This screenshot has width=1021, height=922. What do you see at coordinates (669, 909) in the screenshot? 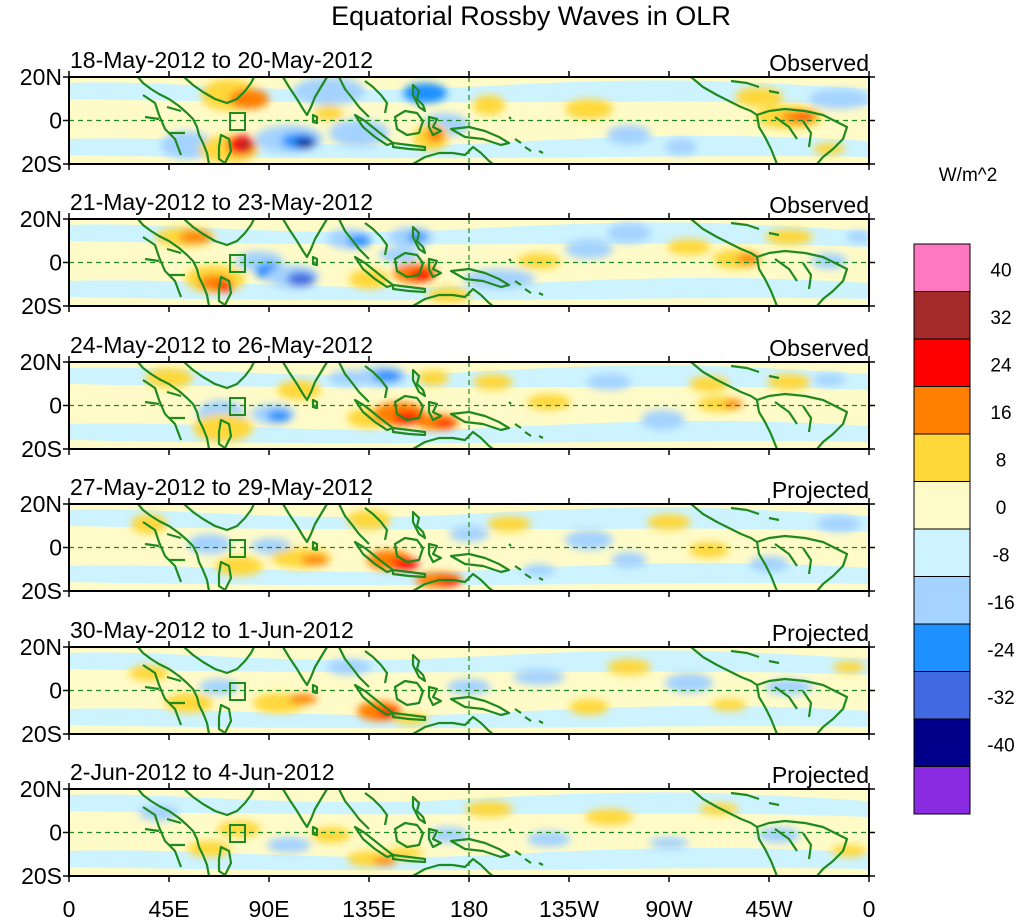
I see `lon-tick-label: 90W` at bounding box center [669, 909].